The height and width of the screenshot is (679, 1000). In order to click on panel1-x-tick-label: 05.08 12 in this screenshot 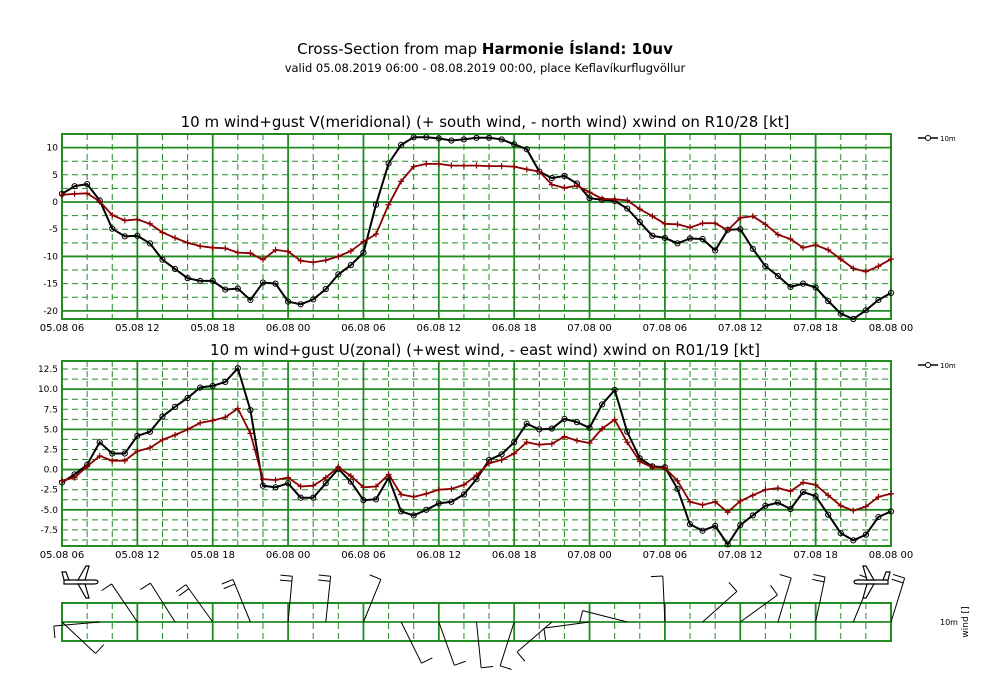, I will do `click(137, 328)`.